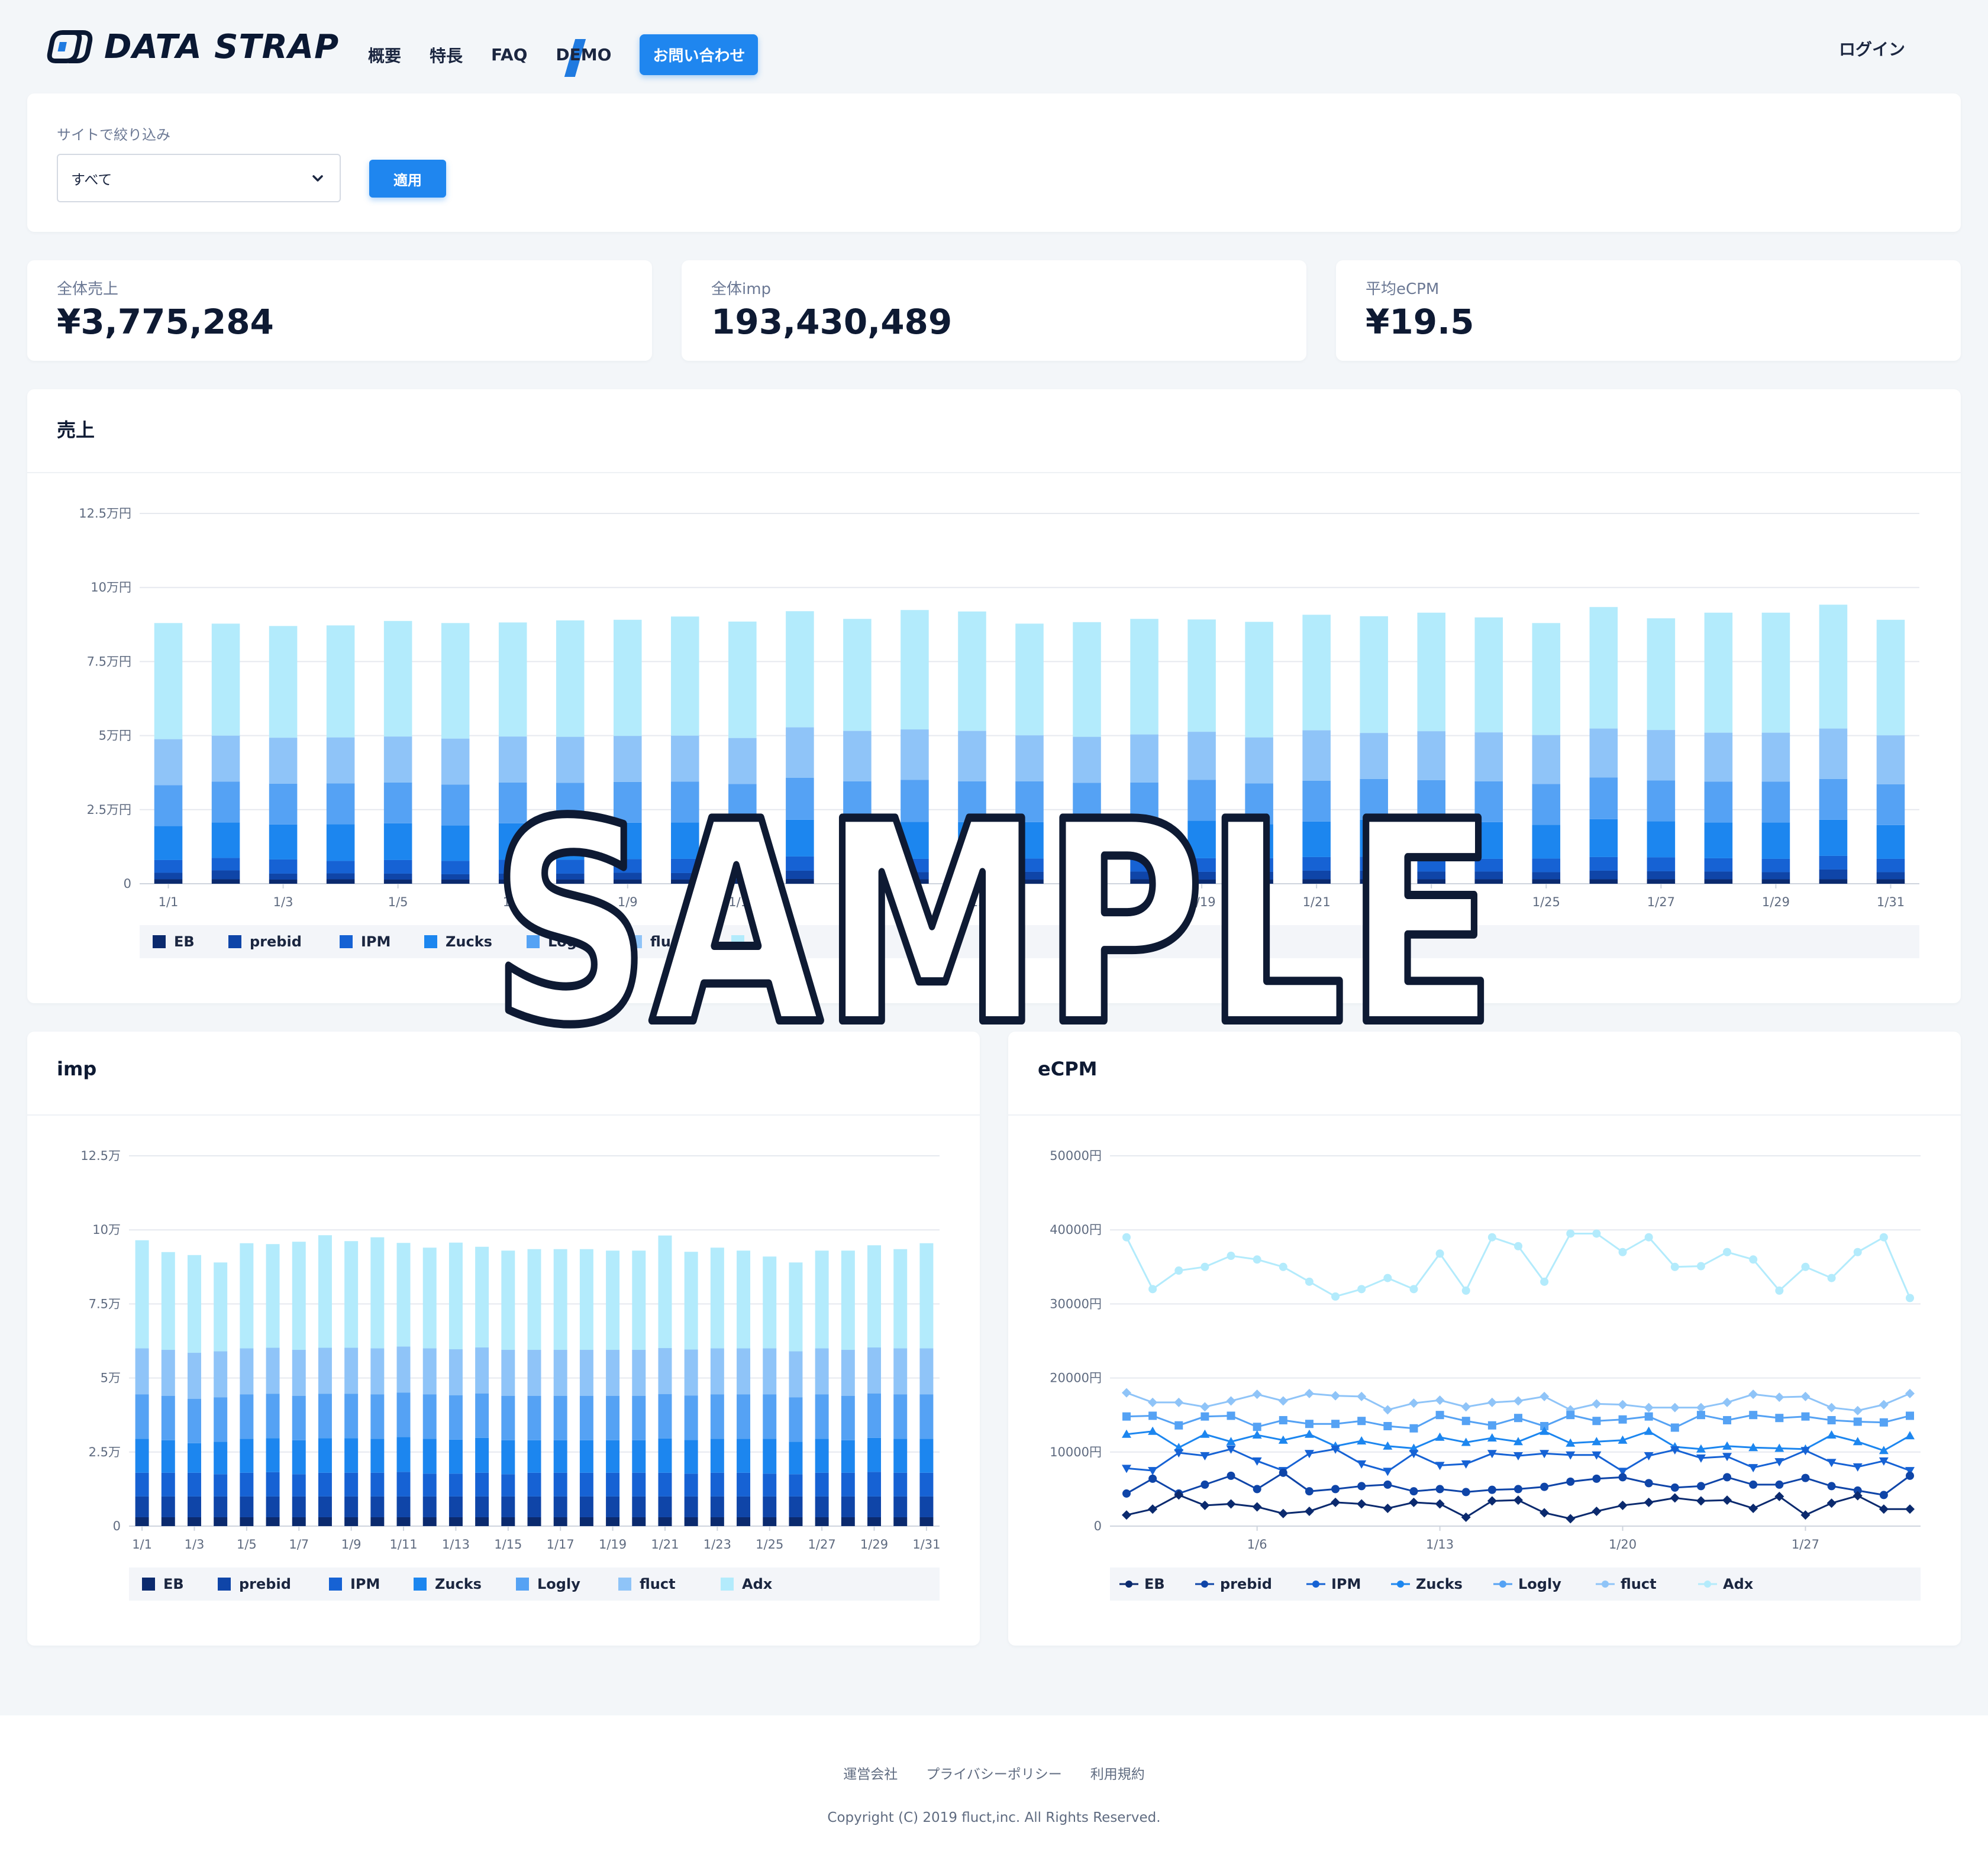 The width and height of the screenshot is (1988, 1868). Describe the element at coordinates (385, 56) in the screenshot. I see `nav-link-overview: 概要` at that location.